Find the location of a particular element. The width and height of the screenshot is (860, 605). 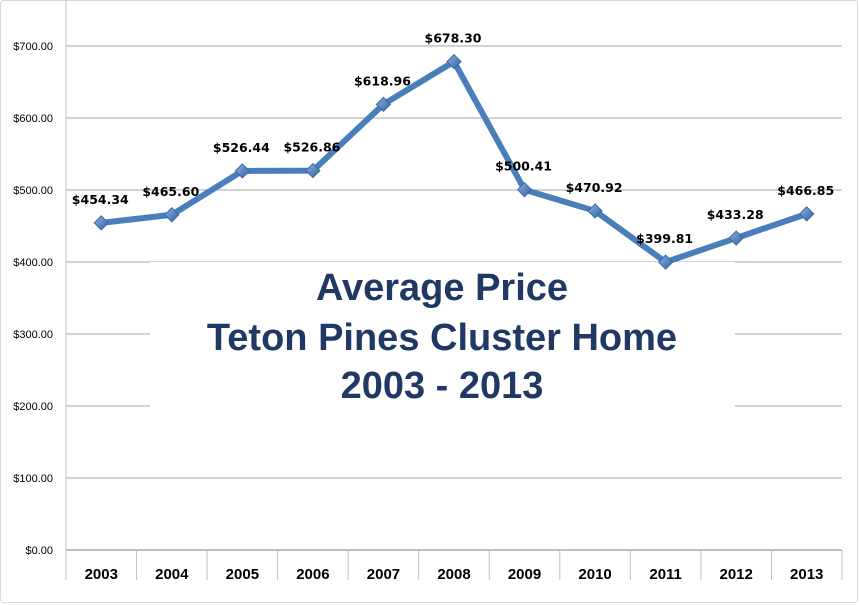

x-tick-label: 2007 is located at coordinates (383, 574).